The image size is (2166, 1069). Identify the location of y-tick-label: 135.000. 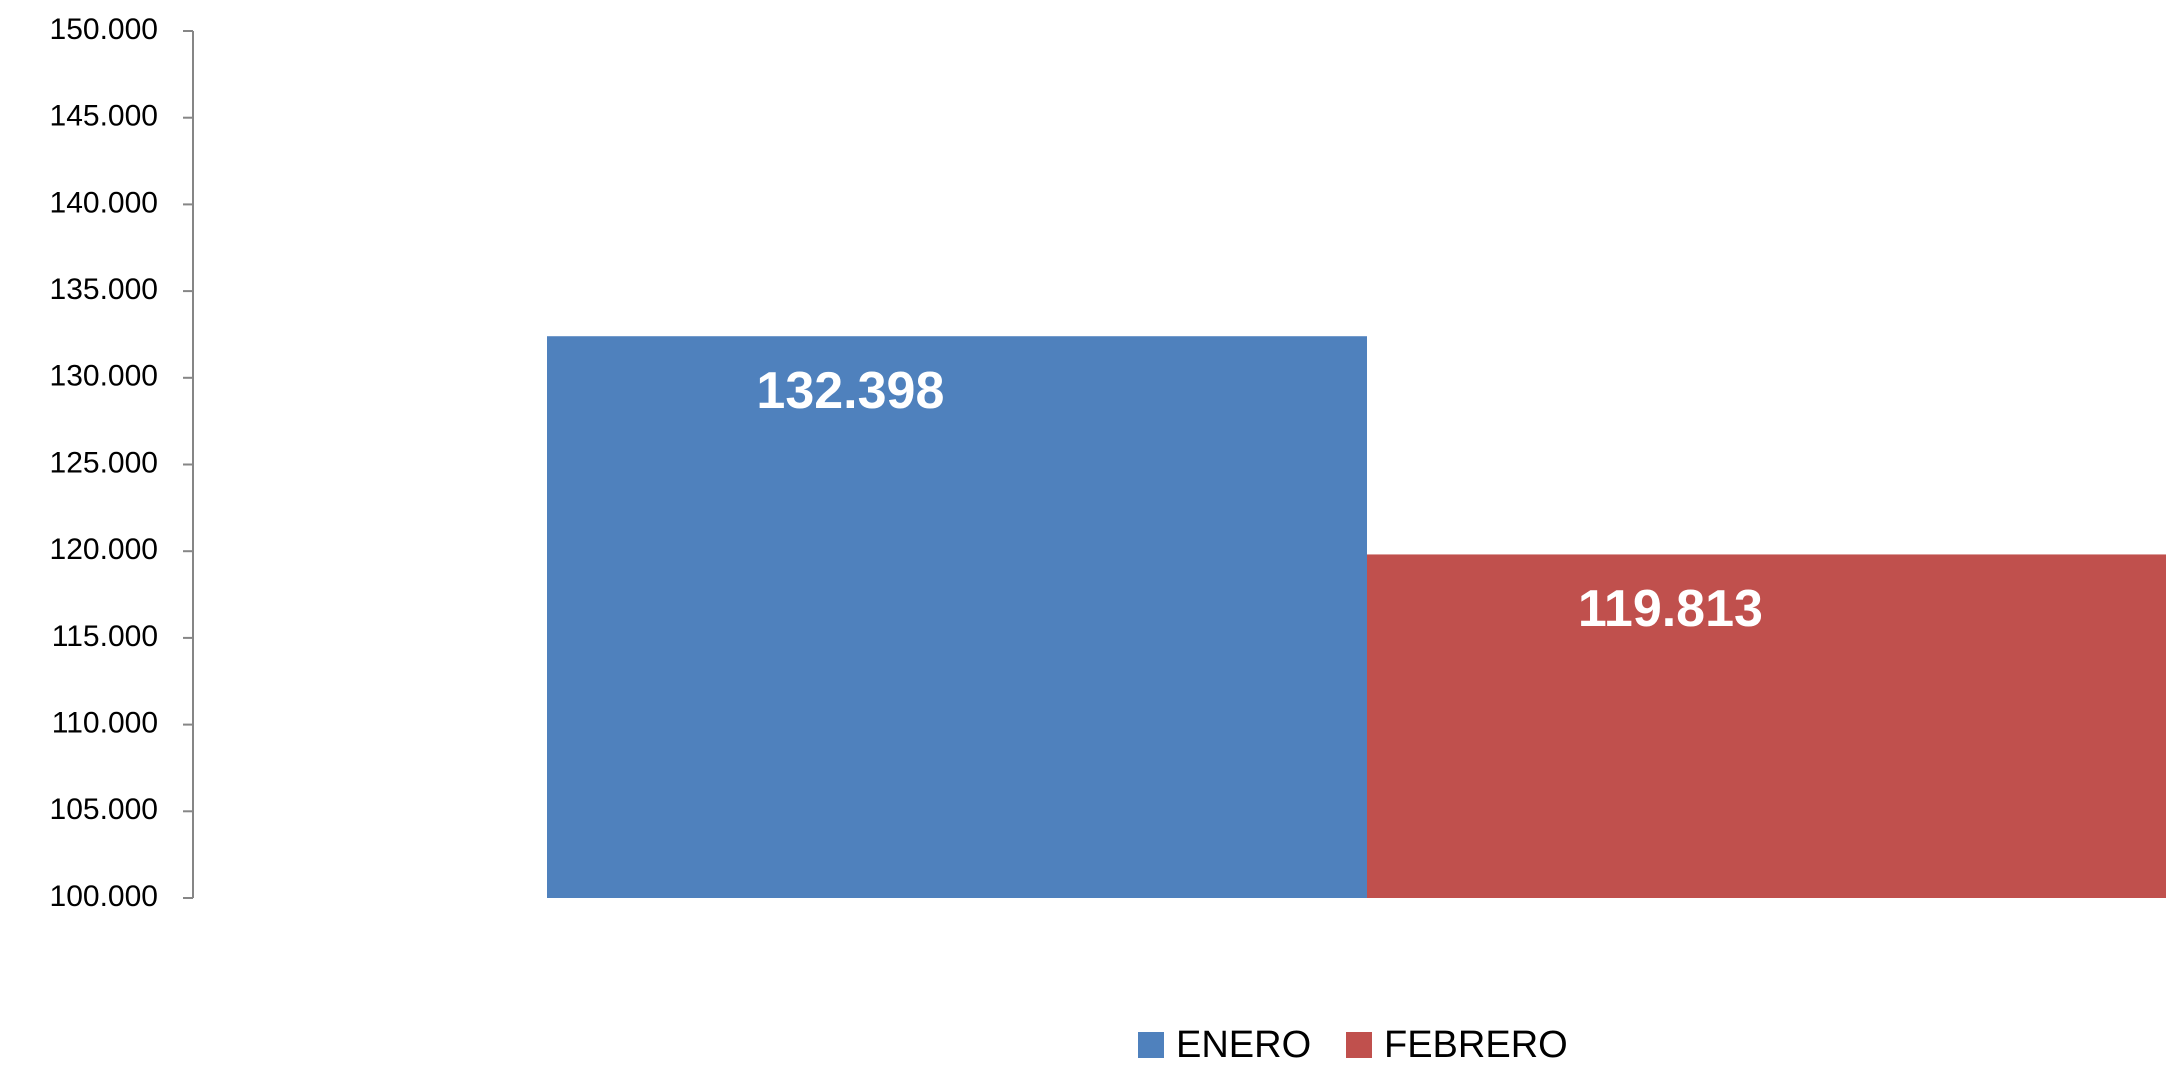
(104, 289).